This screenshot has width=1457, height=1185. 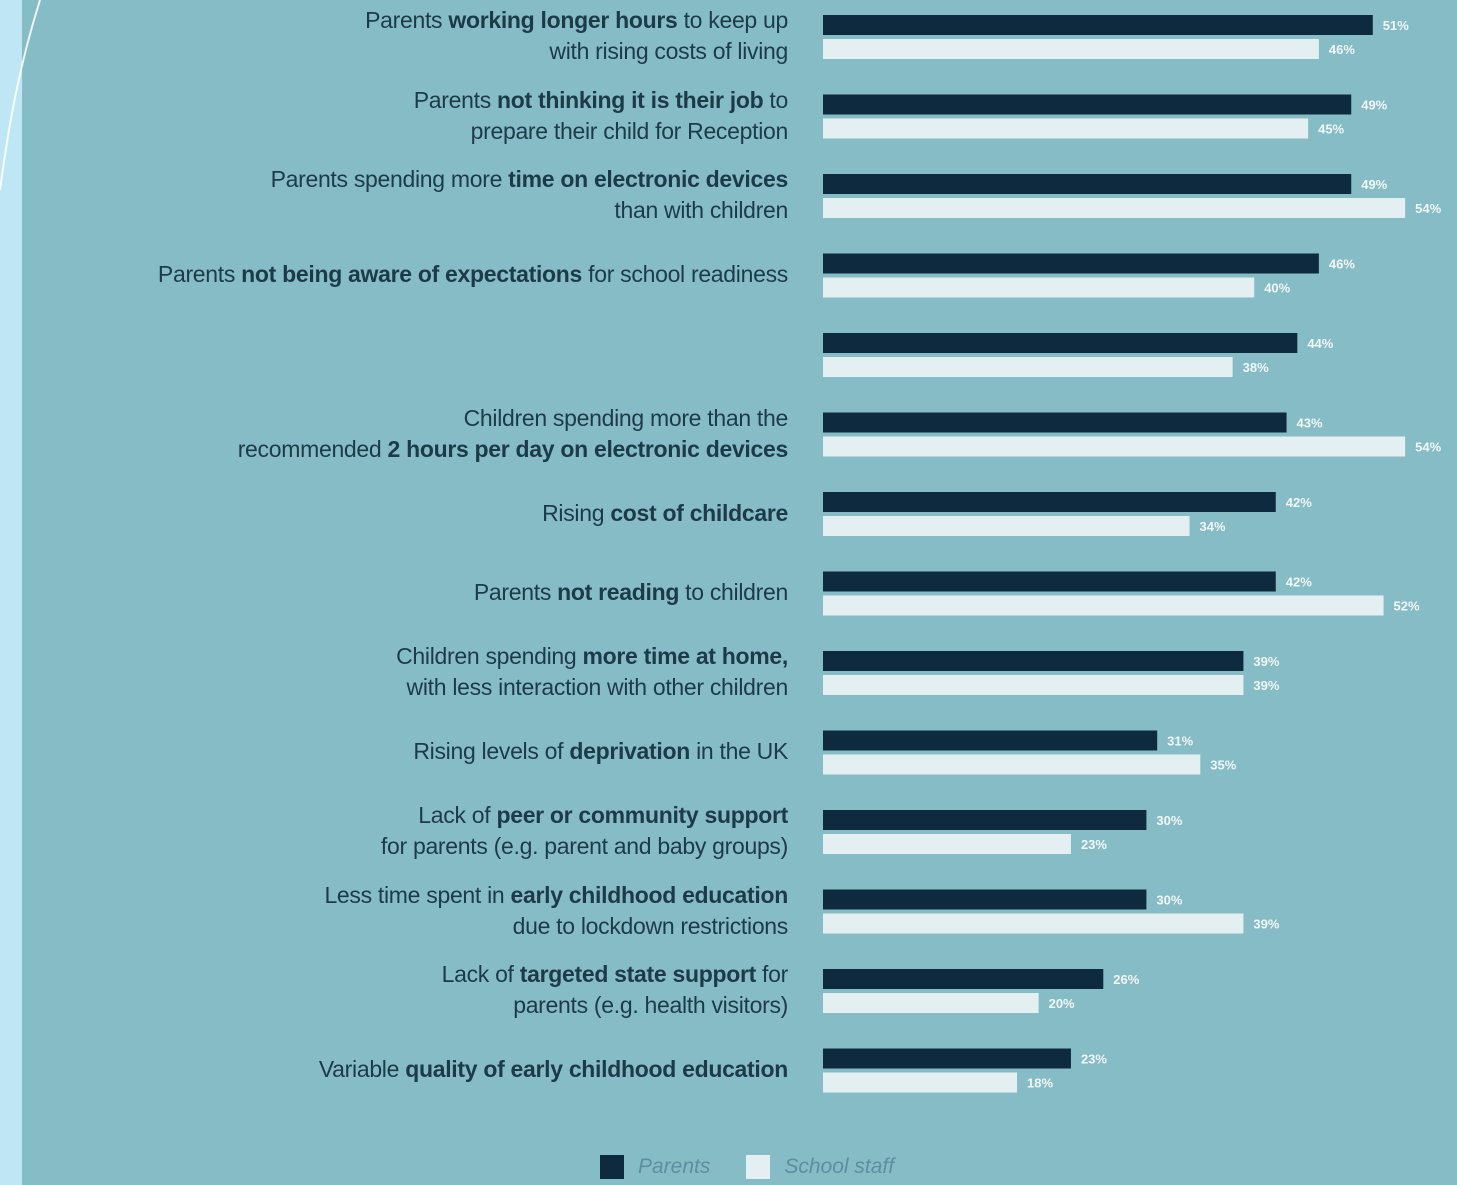 What do you see at coordinates (20, 95) in the screenshot?
I see `decorative-curve` at bounding box center [20, 95].